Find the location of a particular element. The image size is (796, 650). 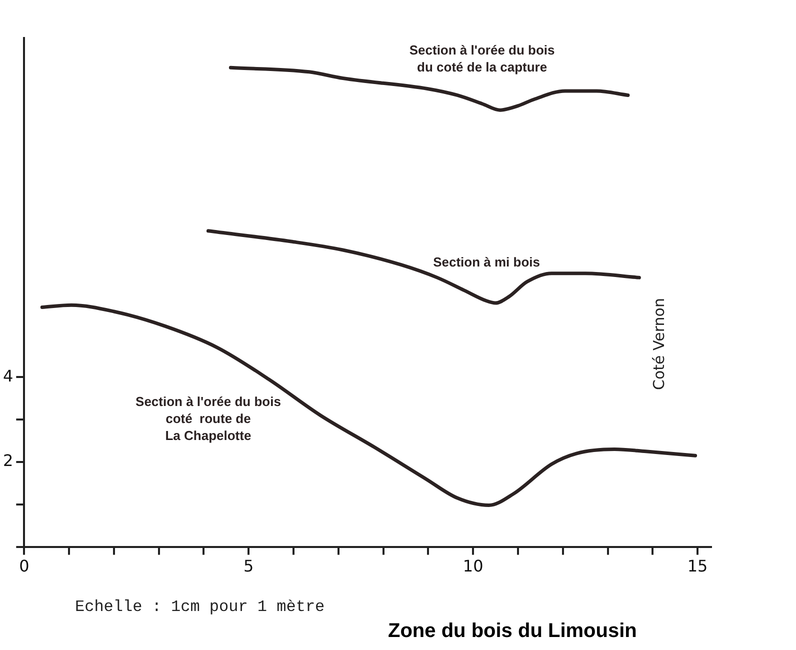

x-tick-label: 10 is located at coordinates (473, 566).